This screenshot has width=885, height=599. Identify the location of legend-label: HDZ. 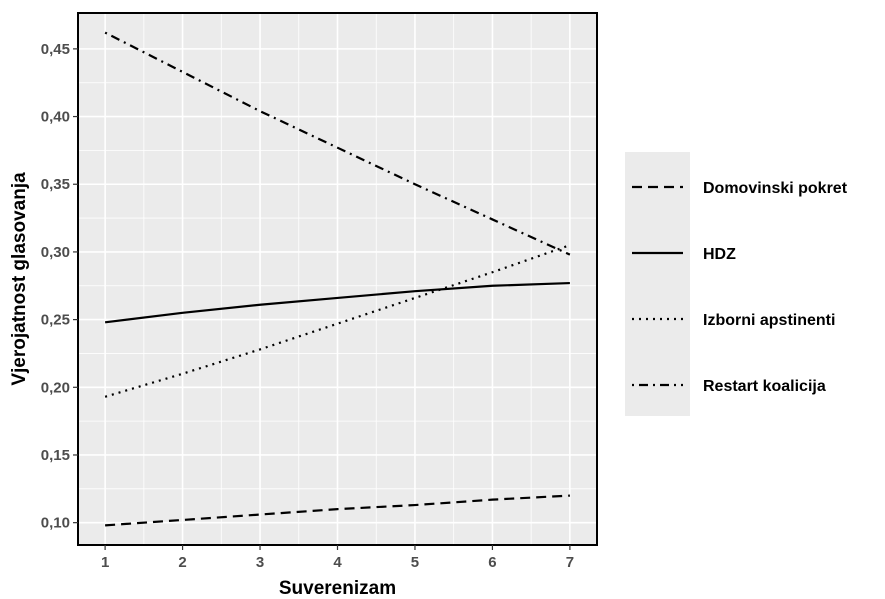
(719, 254).